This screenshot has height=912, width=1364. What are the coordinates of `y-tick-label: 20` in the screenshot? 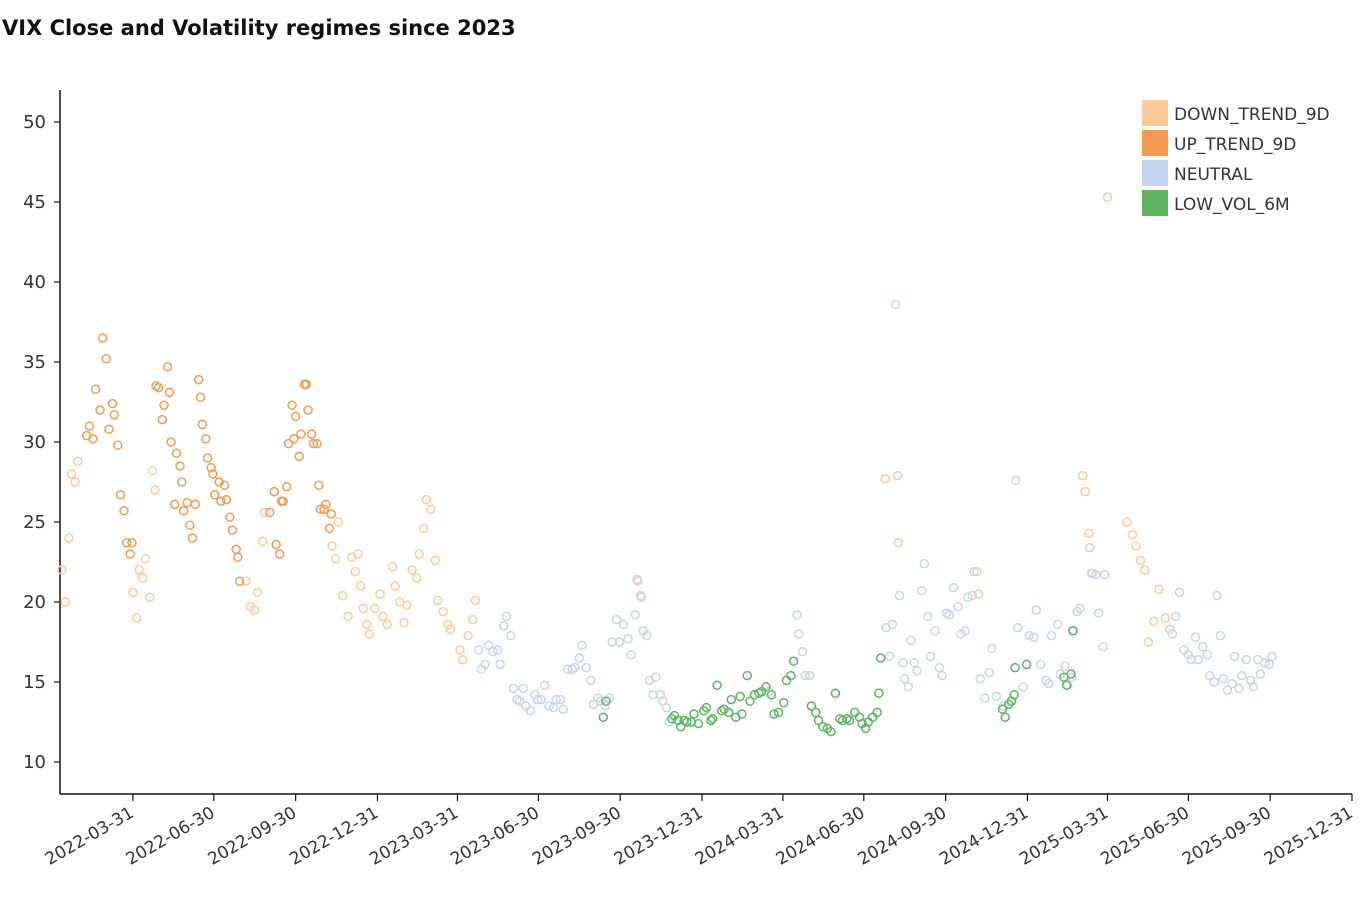 It's located at (34, 602).